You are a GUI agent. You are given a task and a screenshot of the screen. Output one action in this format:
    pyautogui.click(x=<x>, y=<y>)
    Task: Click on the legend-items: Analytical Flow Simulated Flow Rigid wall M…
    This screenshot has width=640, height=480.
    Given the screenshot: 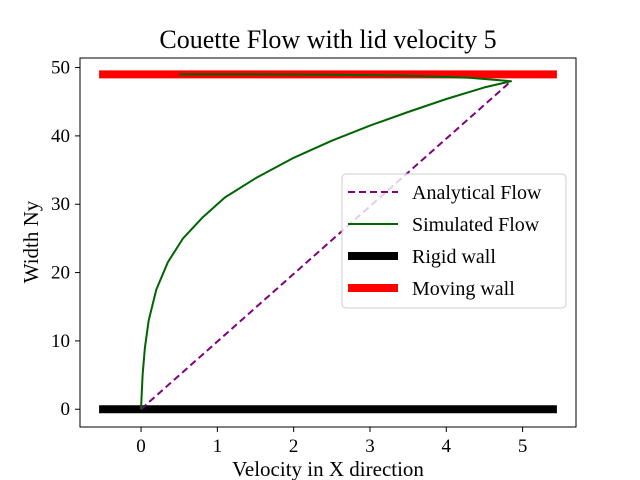 What is the action you would take?
    pyautogui.click(x=445, y=241)
    